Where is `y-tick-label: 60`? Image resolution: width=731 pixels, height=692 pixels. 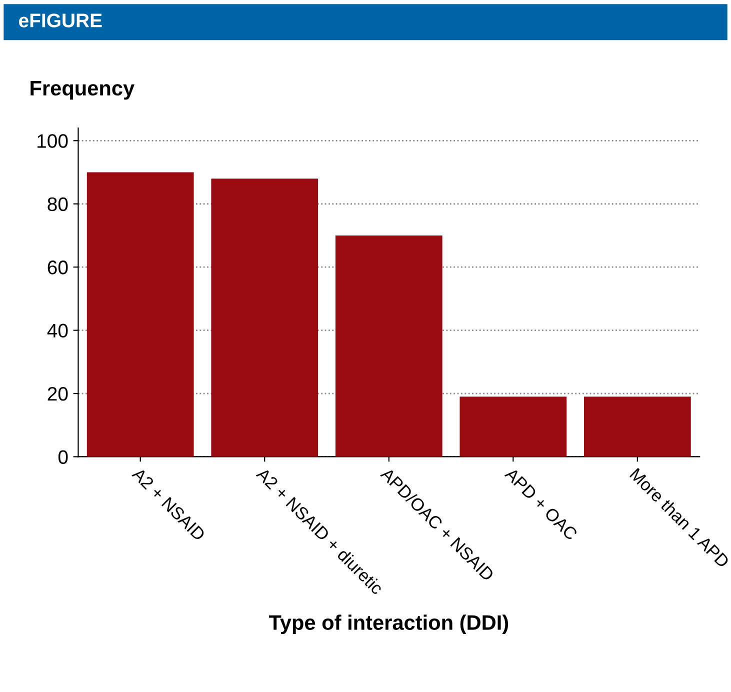 y-tick-label: 60 is located at coordinates (58, 267).